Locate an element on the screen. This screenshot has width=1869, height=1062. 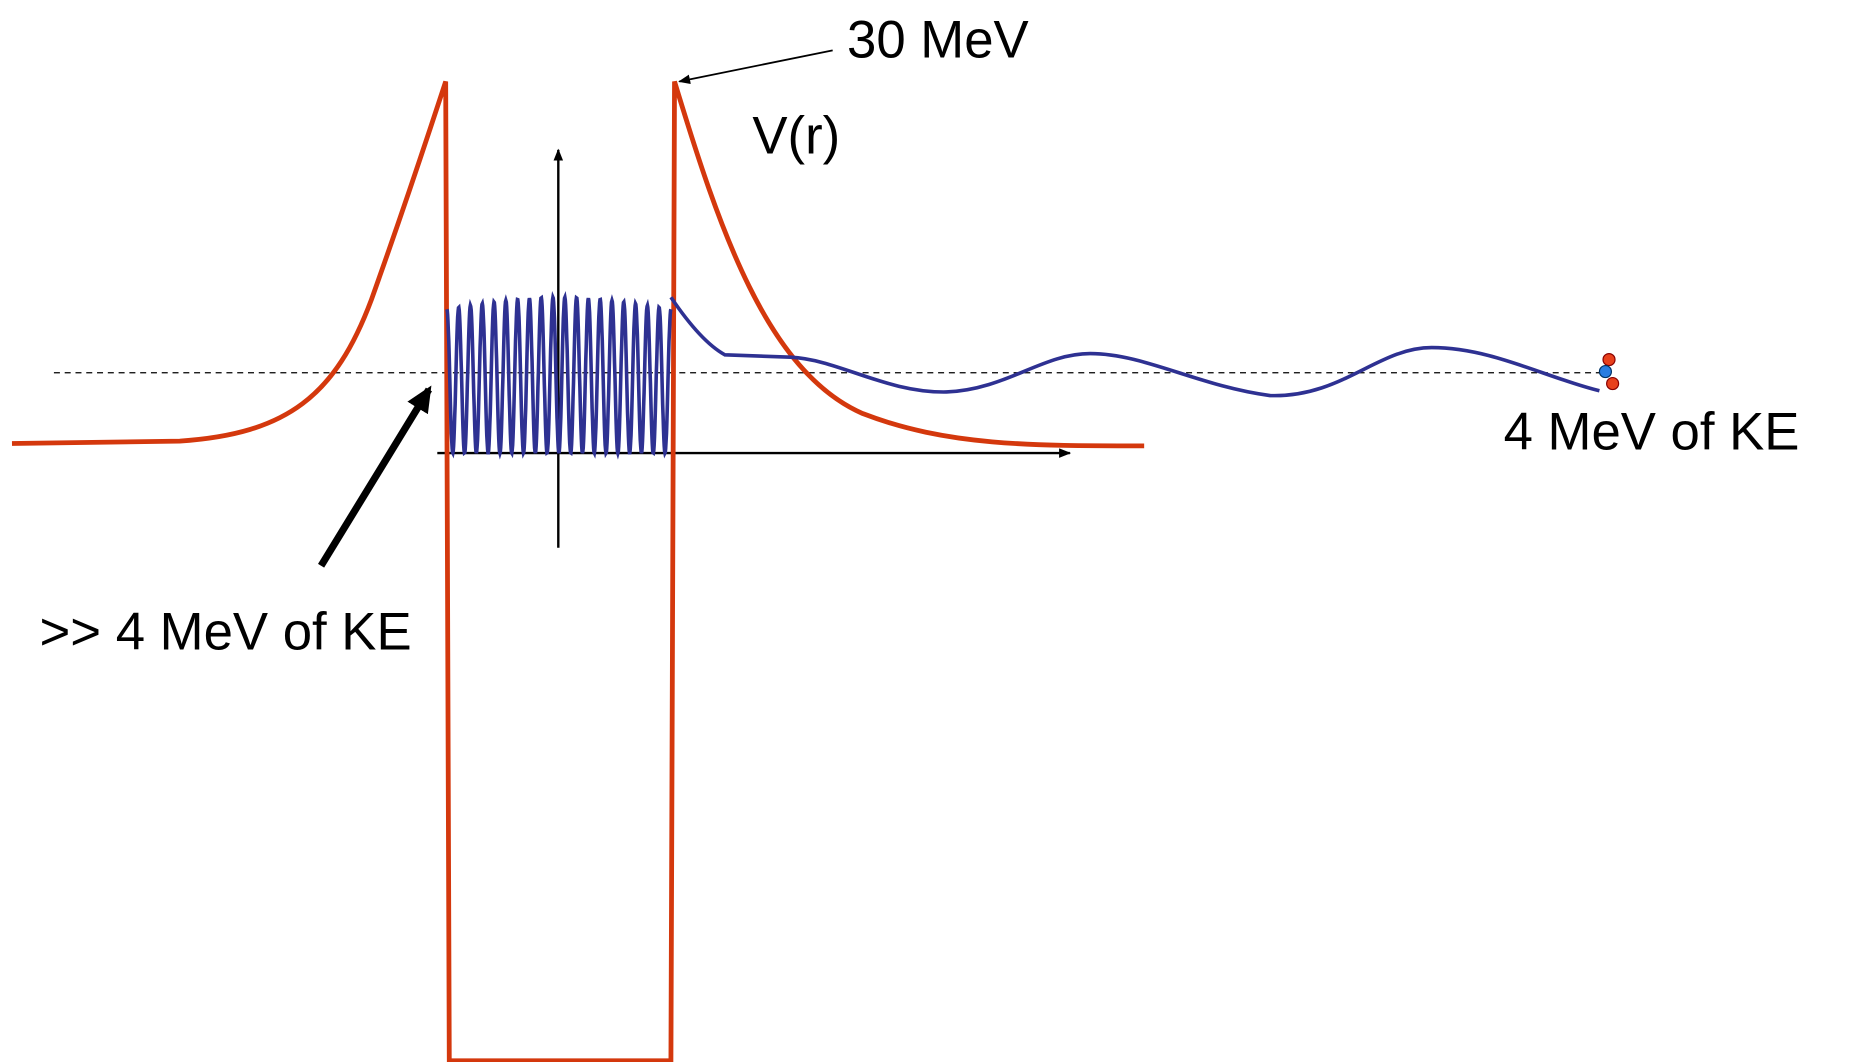
potential-label: V(r) is located at coordinates (796, 135).